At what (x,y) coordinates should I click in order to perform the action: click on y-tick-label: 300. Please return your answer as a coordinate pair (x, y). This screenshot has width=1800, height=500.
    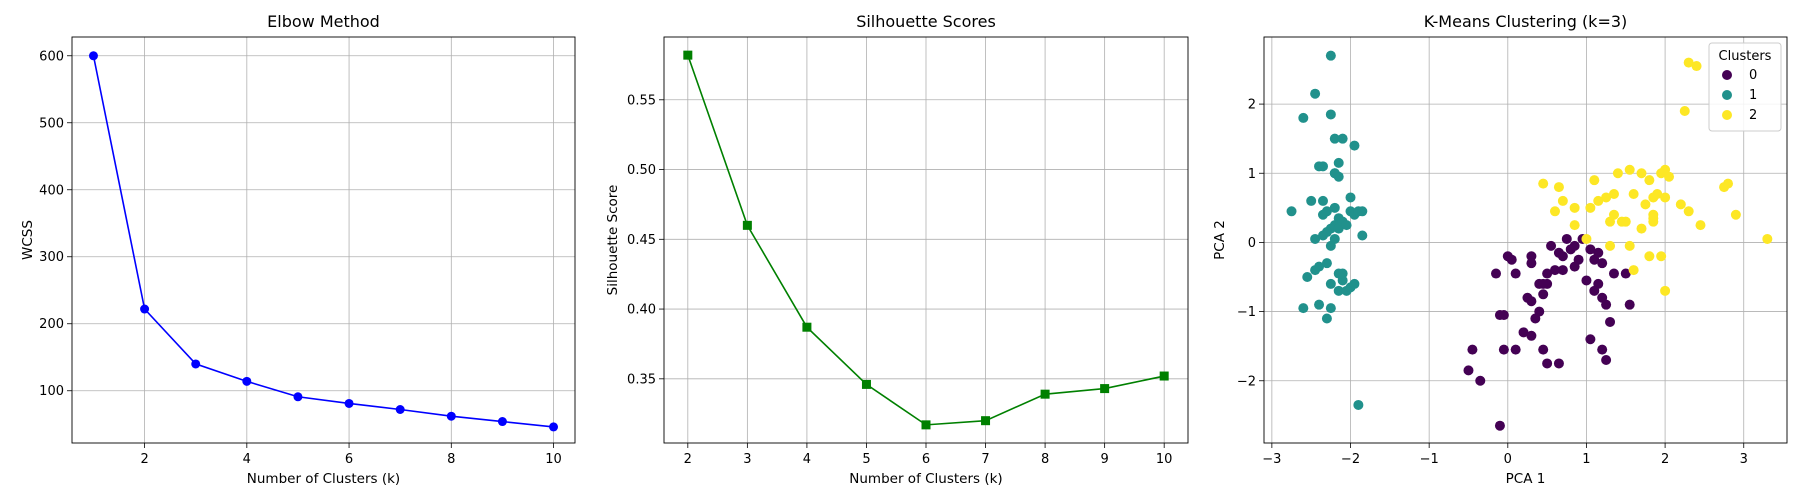
    Looking at the image, I should click on (51, 257).